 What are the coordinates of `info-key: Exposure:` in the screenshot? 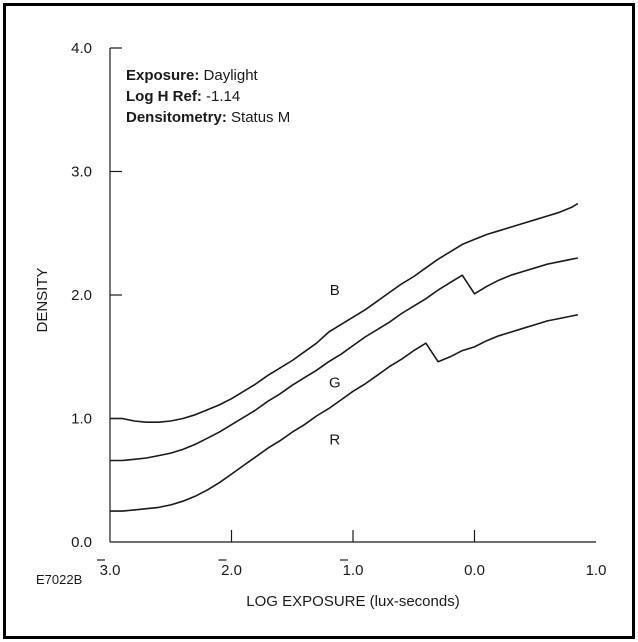 It's located at (165, 75).